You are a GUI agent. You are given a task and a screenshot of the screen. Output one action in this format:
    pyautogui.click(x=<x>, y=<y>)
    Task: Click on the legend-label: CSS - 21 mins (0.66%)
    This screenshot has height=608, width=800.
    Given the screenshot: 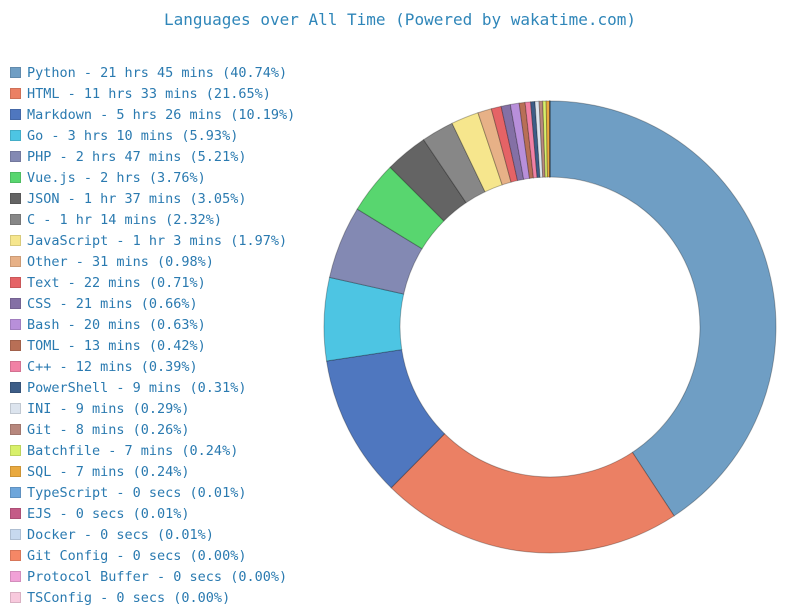 What is the action you would take?
    pyautogui.click(x=112, y=304)
    